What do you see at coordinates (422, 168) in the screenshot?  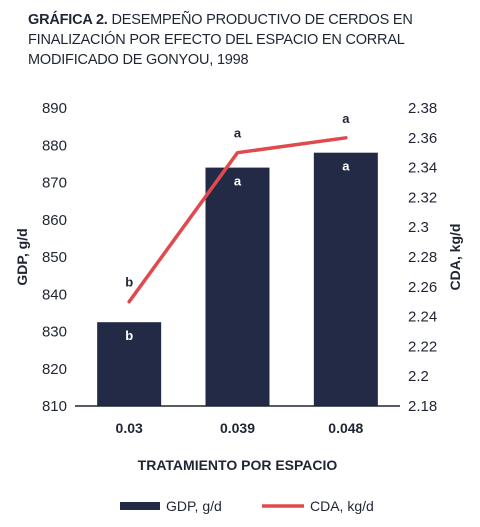 I see `y2-axis-tick-label: 2.34` at bounding box center [422, 168].